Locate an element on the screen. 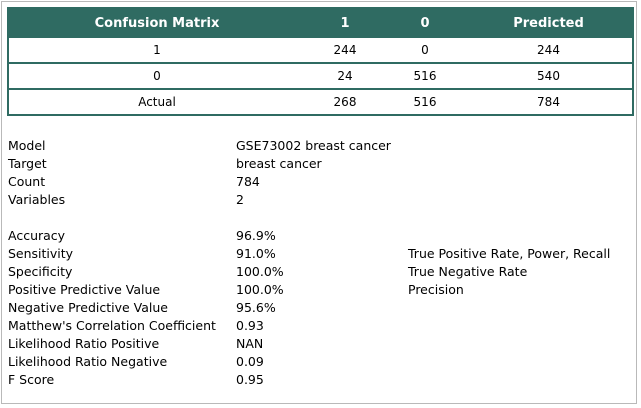 The height and width of the screenshot is (408, 641). info-label: Model is located at coordinates (27, 145).